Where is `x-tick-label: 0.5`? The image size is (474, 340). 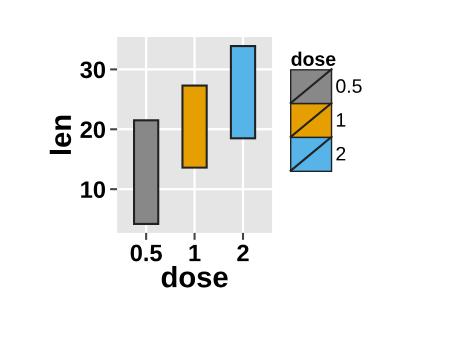 x-tick-label: 0.5 is located at coordinates (146, 253).